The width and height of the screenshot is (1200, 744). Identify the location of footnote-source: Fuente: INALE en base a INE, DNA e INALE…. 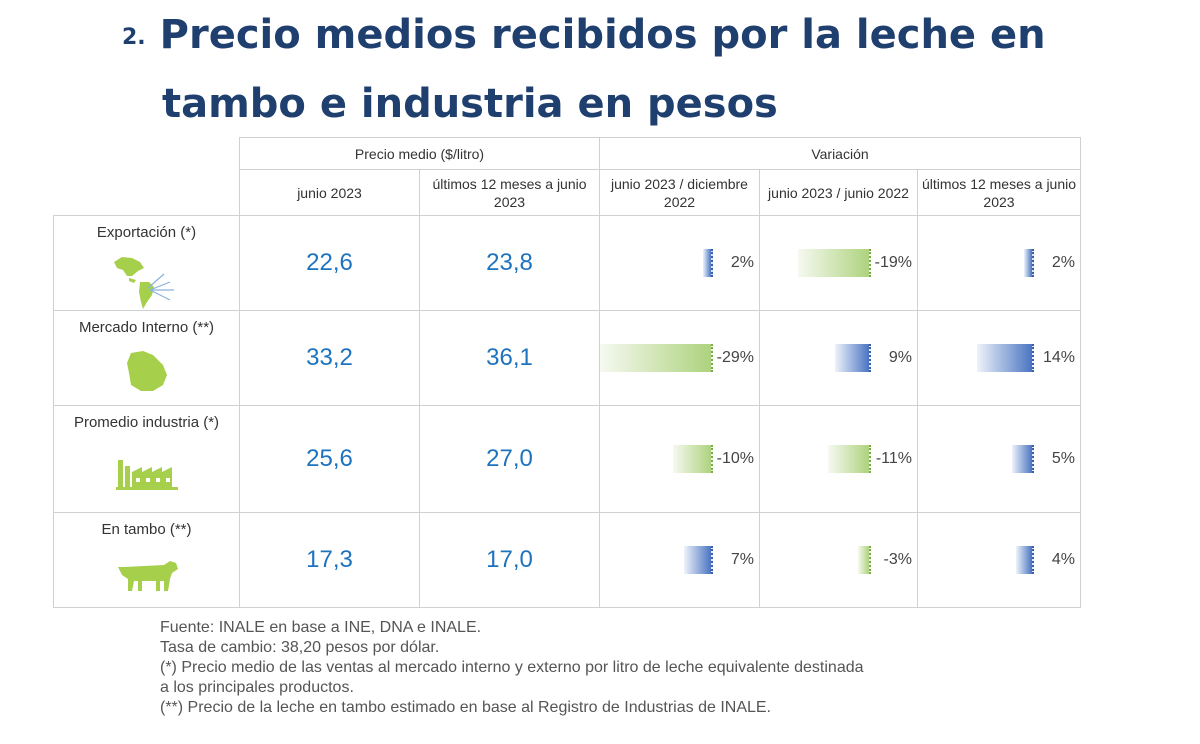
(321, 627).